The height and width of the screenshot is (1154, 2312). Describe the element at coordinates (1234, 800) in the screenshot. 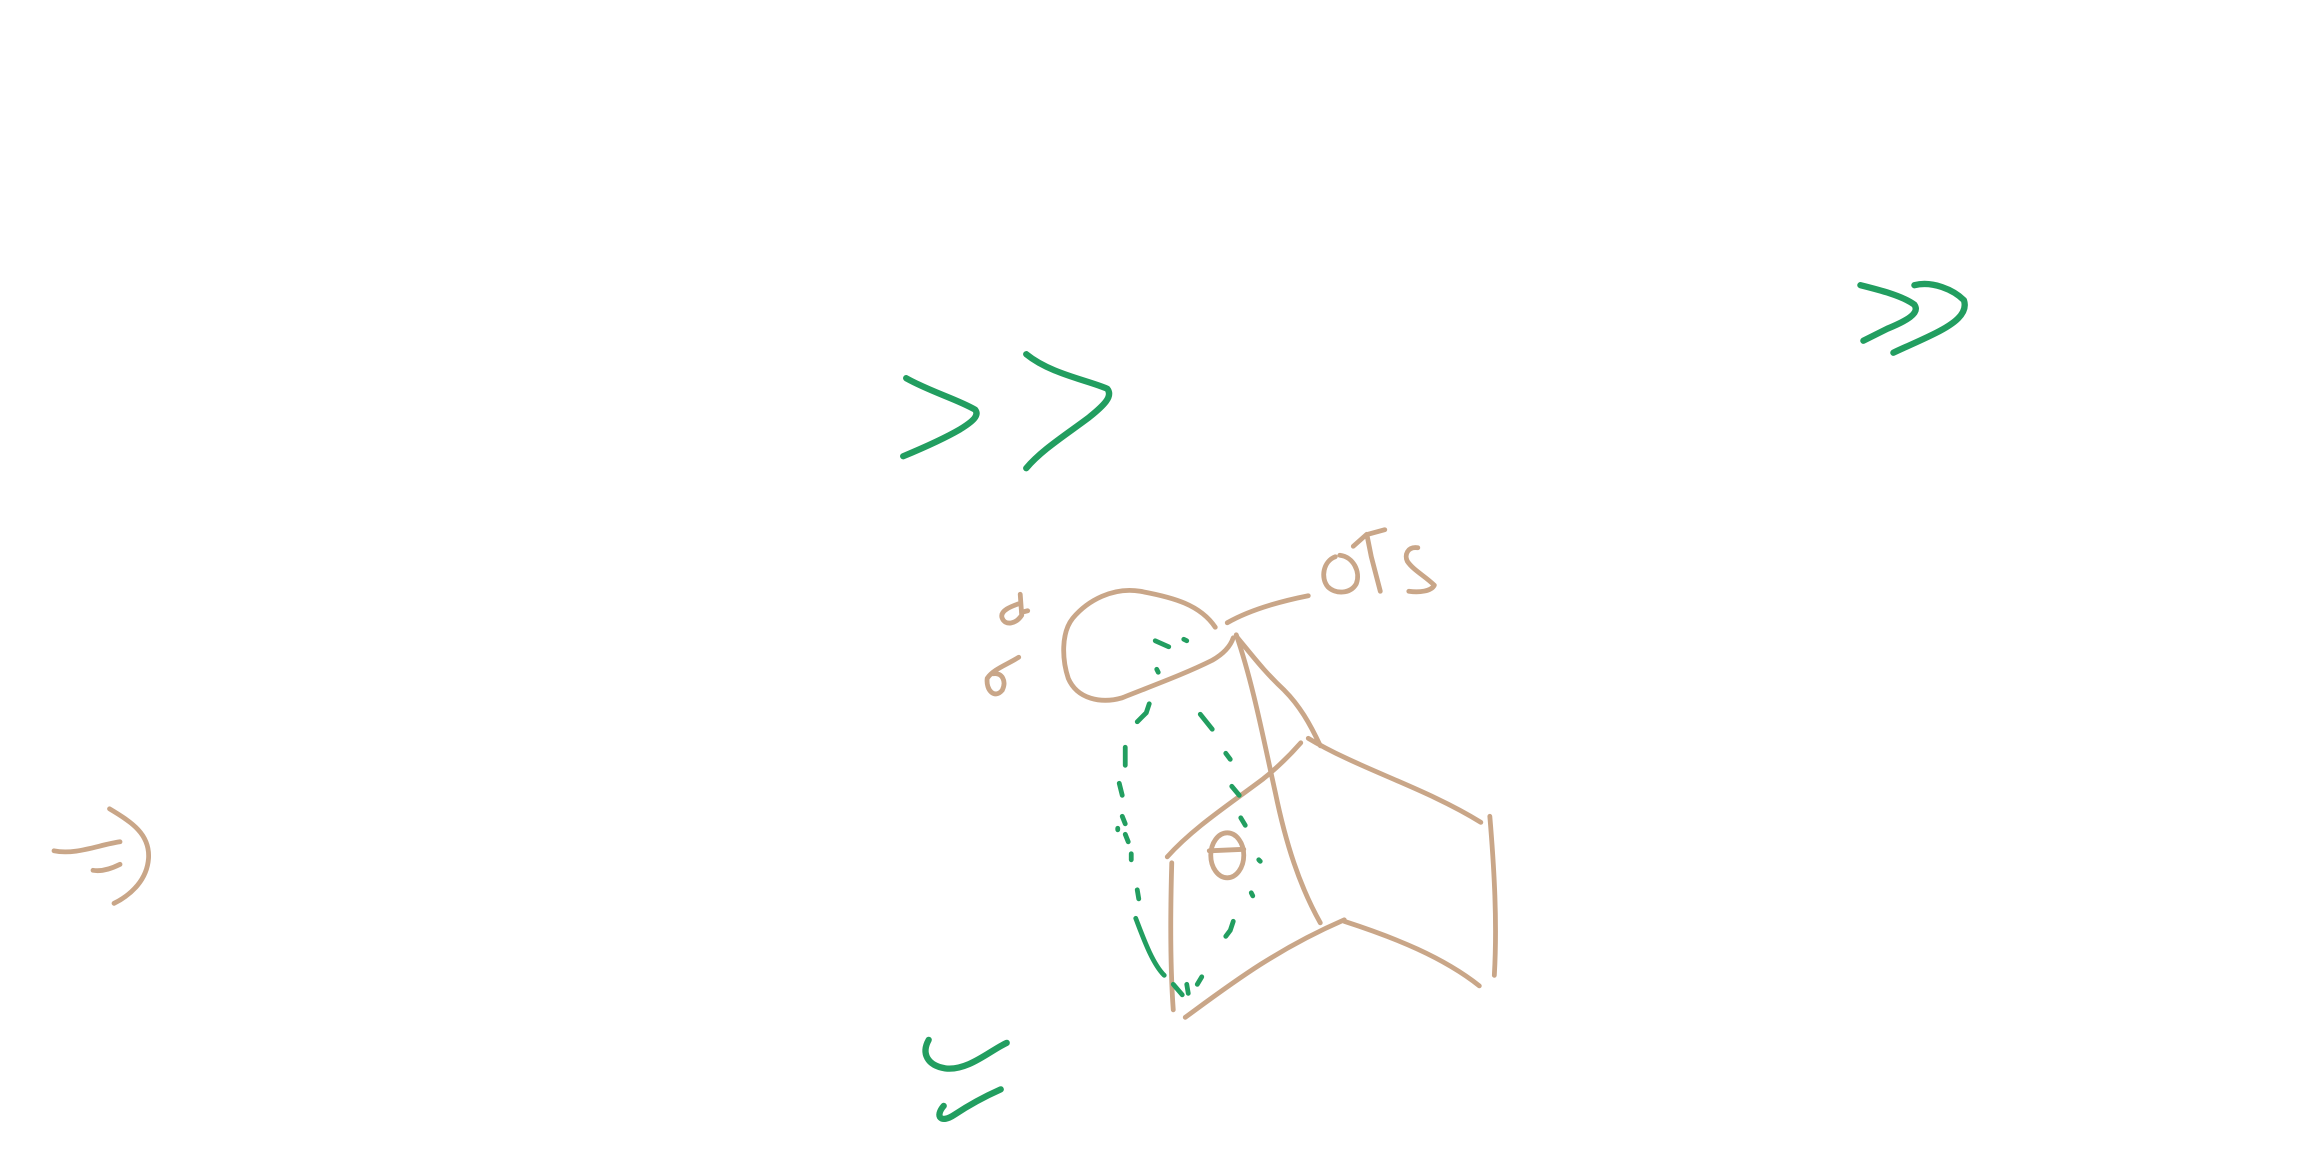

I see `cube-diagonal-edge` at that location.